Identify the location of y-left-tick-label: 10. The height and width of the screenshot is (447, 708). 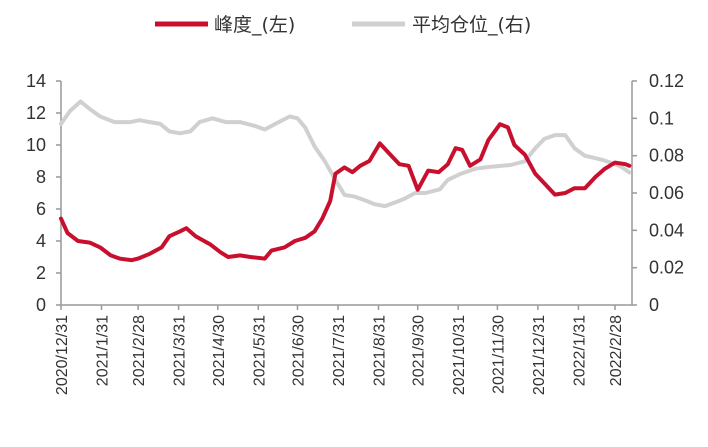
(36, 145).